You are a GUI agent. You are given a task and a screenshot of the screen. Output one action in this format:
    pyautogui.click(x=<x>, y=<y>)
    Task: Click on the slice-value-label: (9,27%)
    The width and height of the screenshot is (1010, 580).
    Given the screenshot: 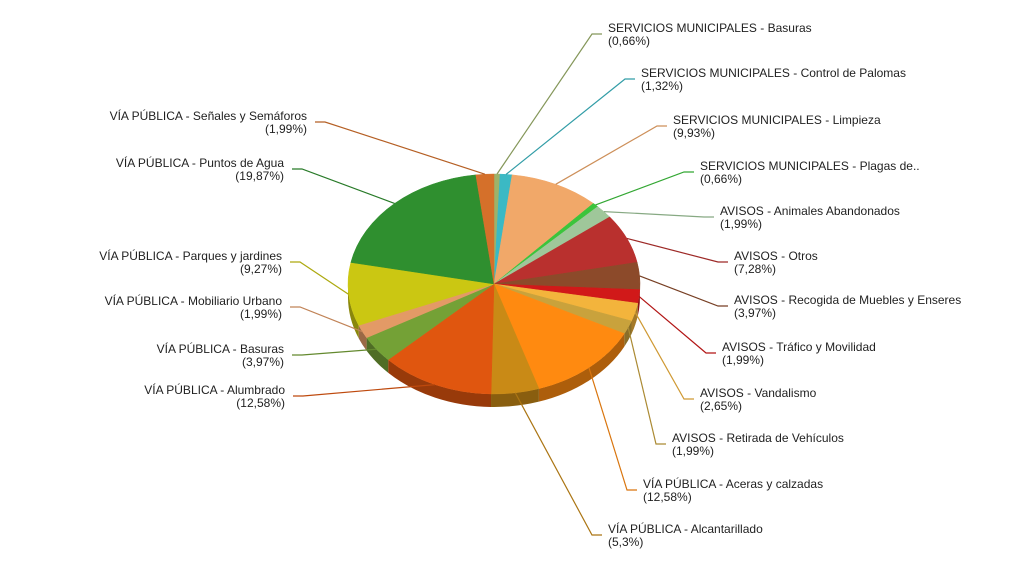 What is the action you would take?
    pyautogui.click(x=261, y=269)
    